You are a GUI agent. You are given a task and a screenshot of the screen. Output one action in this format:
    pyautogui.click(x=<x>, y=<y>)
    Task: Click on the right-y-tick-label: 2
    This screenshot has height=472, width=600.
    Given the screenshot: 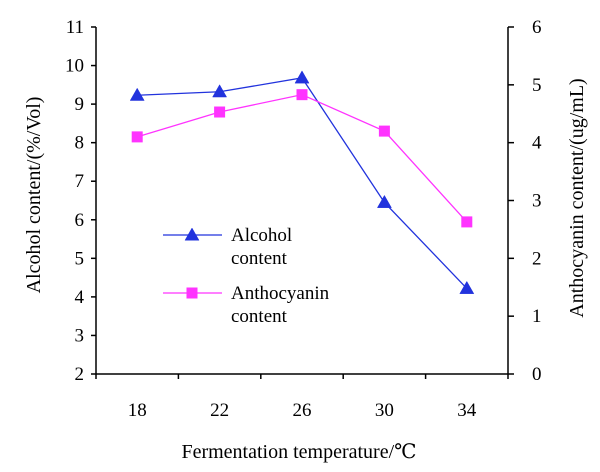 What is the action you would take?
    pyautogui.click(x=537, y=258)
    